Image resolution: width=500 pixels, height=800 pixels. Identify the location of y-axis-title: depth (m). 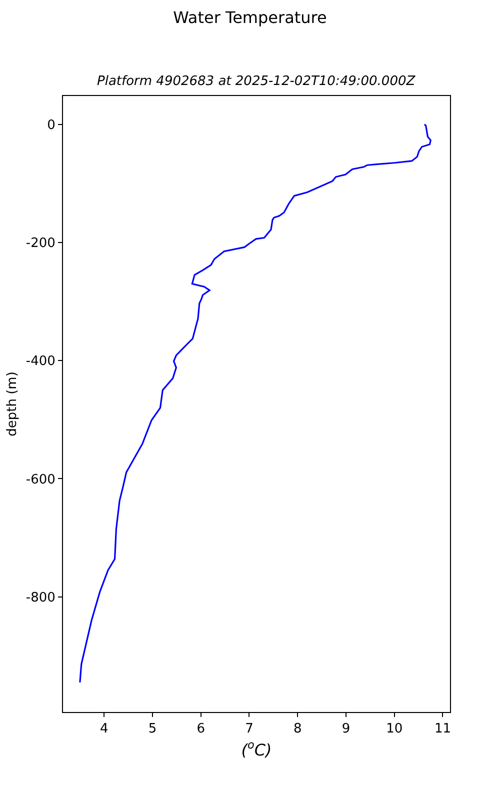
(12, 404).